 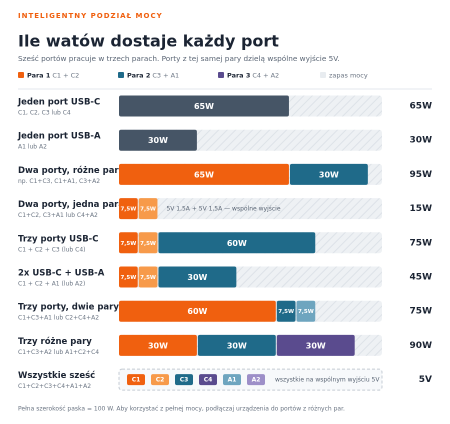 What do you see at coordinates (71, 170) in the screenshot?
I see `row-label: Dwa porty, różne pary` at bounding box center [71, 170].